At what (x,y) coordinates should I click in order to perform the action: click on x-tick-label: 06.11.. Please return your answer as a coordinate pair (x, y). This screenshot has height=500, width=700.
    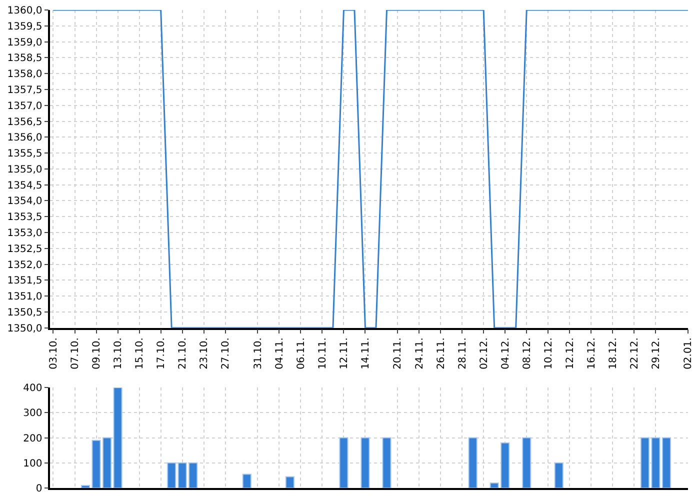
    Looking at the image, I should click on (301, 354).